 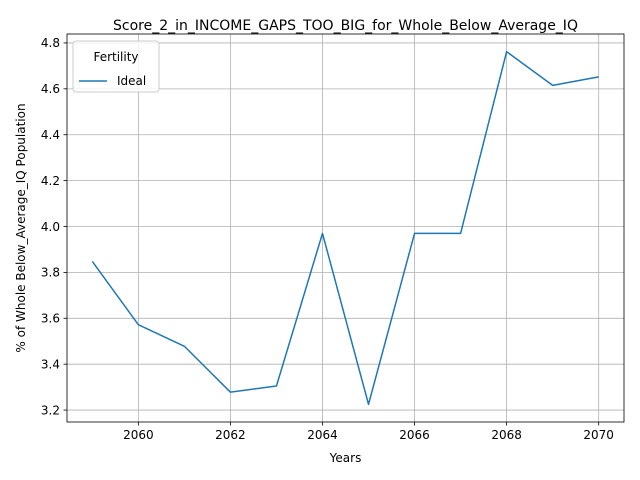 I want to click on y-tick-label: 4.2, so click(x=50, y=181).